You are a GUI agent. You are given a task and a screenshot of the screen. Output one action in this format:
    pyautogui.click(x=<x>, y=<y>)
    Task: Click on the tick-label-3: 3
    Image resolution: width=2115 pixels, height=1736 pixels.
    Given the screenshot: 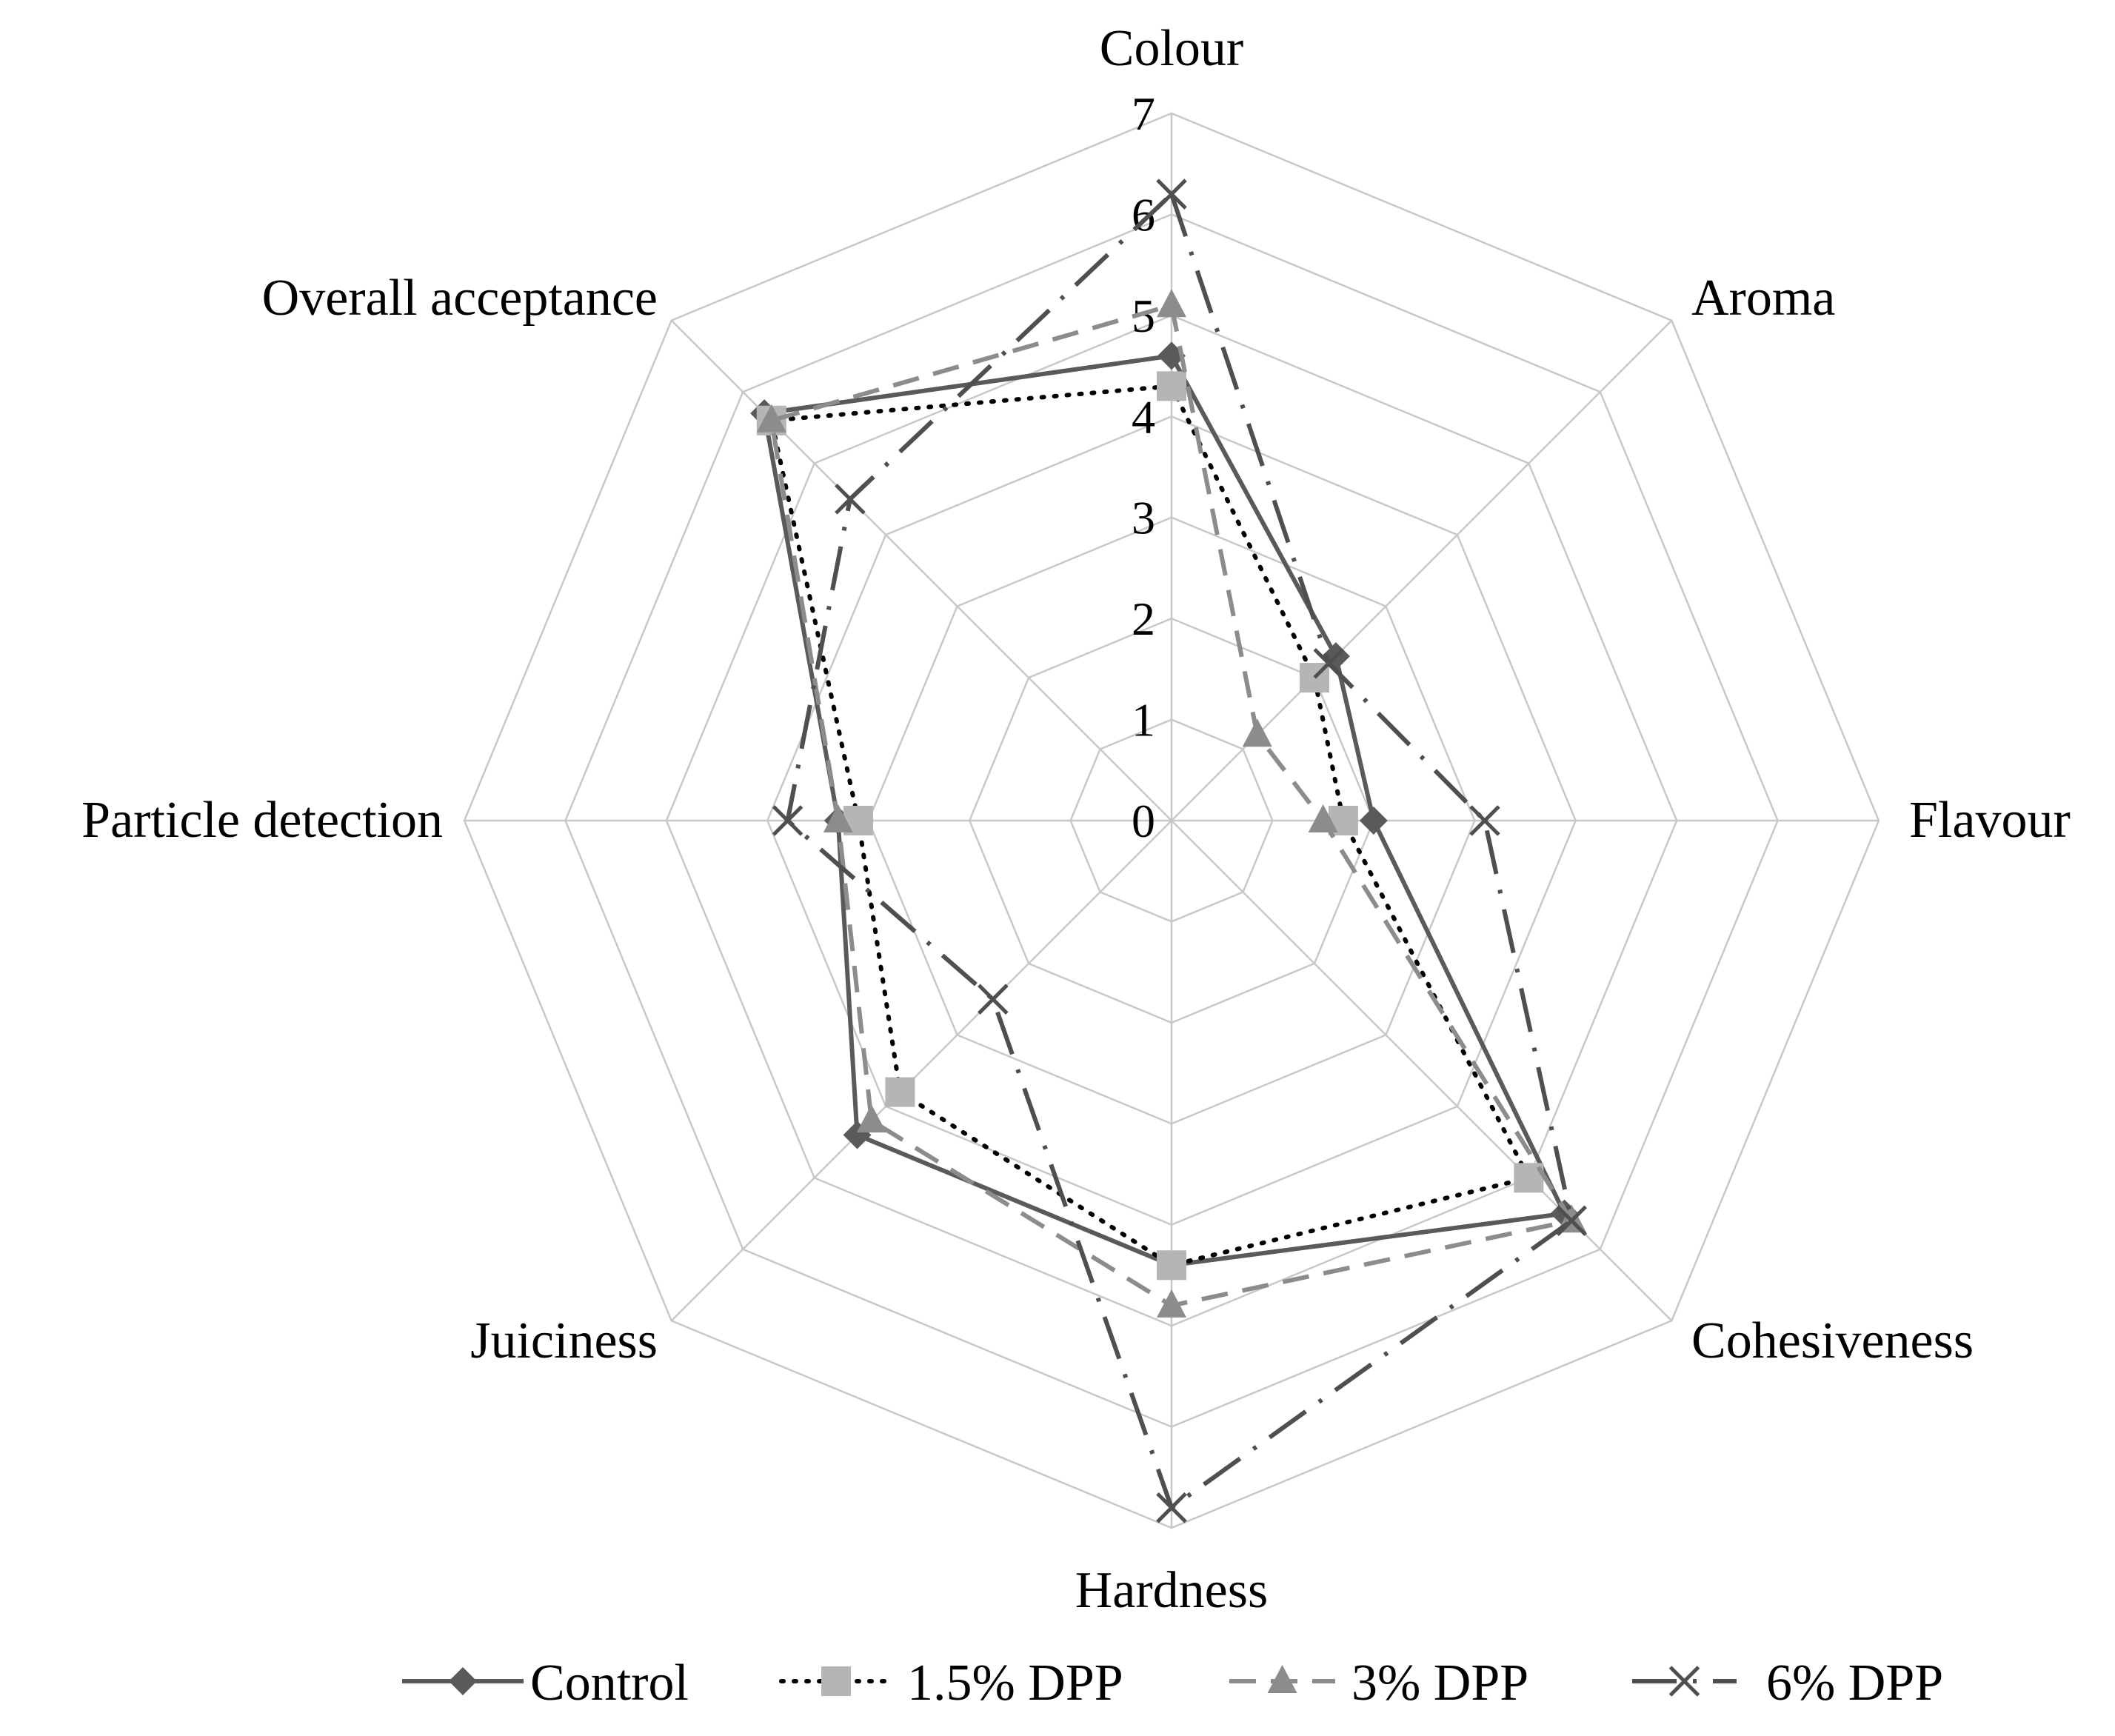 What is the action you would take?
    pyautogui.click(x=1143, y=518)
    